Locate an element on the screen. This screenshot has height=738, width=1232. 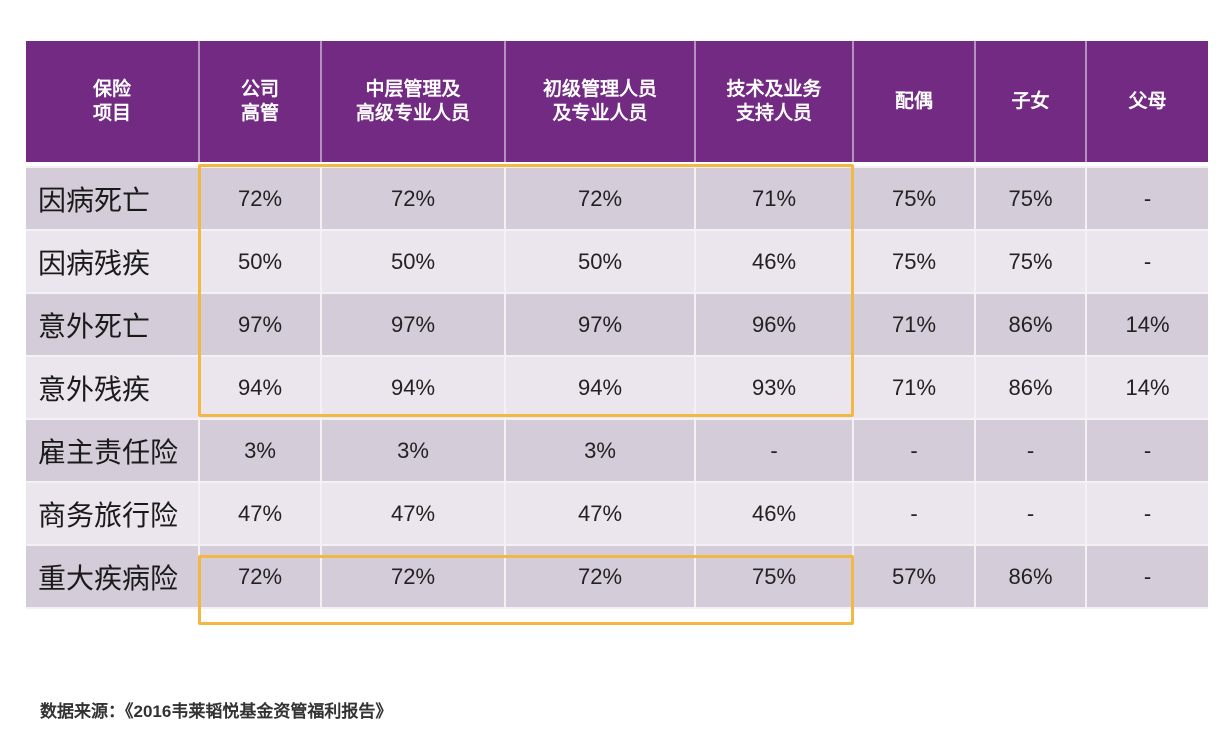
row-label: 雇主责任险 is located at coordinates (113, 451).